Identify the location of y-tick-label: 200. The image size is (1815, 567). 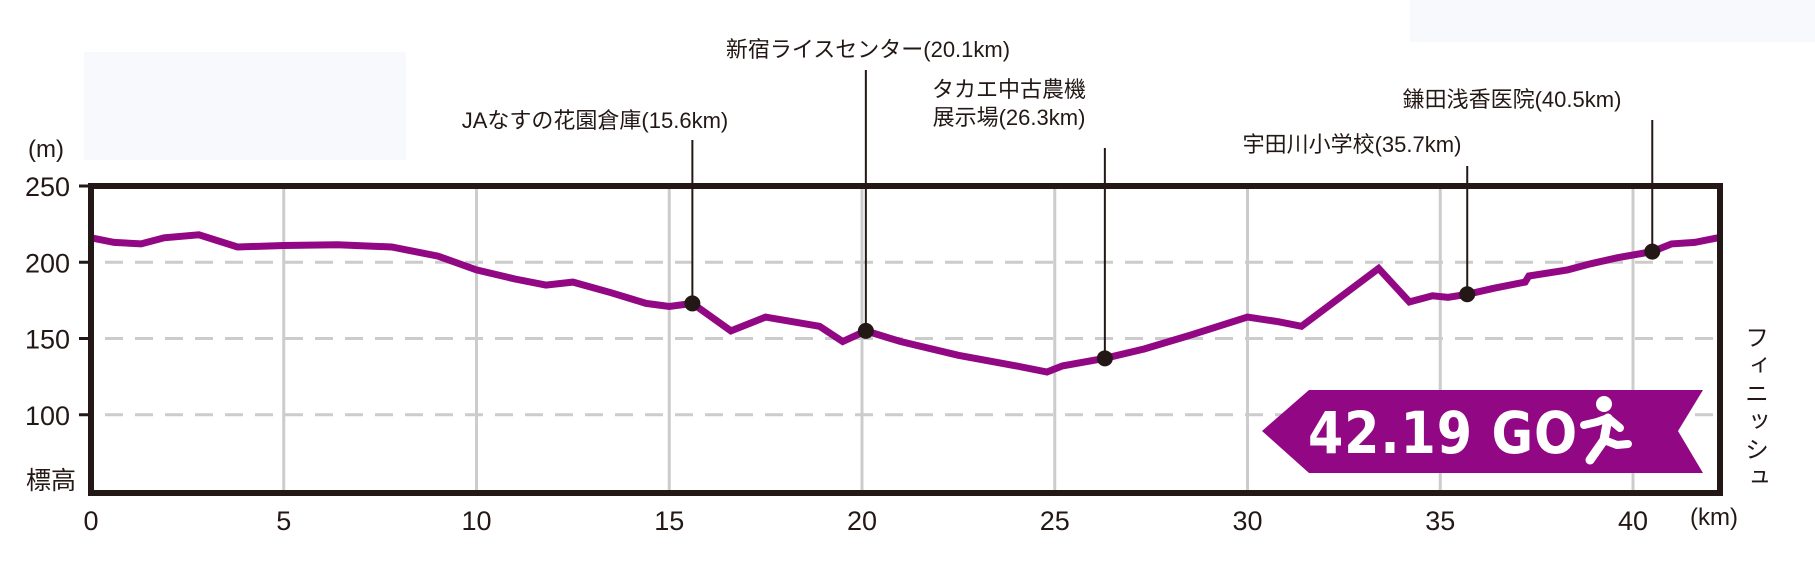
(47, 263).